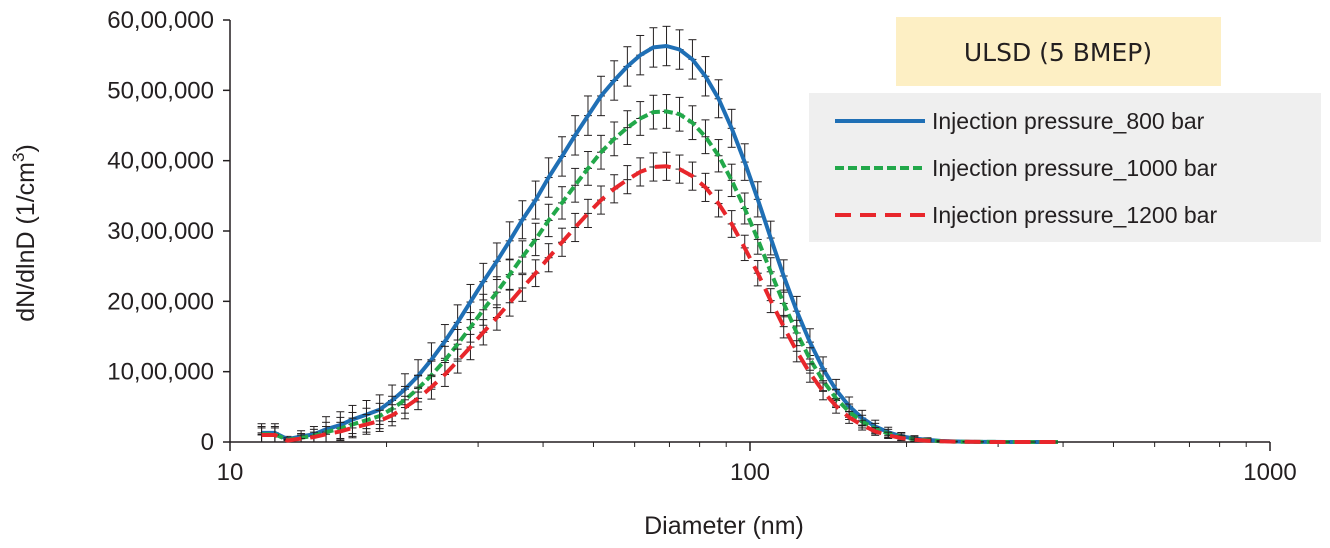 The width and height of the screenshot is (1330, 548). What do you see at coordinates (1074, 215) in the screenshot?
I see `legend-label: Injection pressure_1200 bar` at bounding box center [1074, 215].